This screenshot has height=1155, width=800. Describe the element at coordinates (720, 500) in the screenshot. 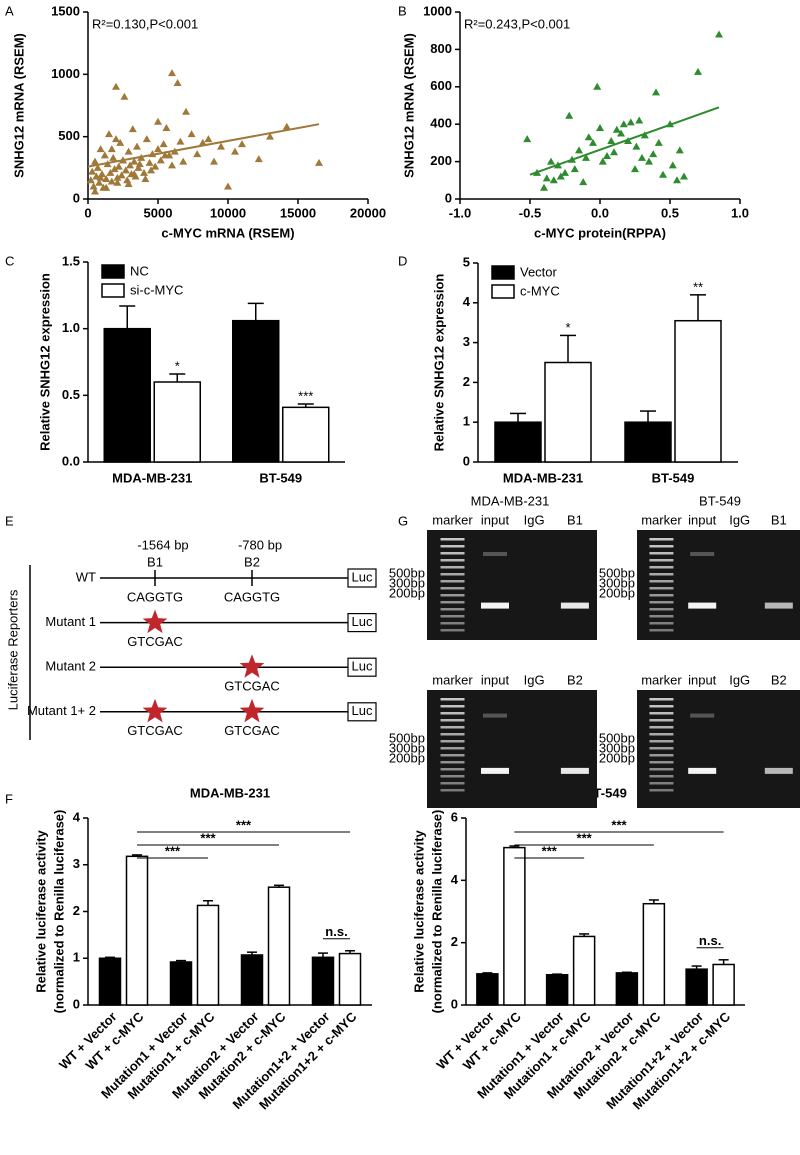

I see `gel-column-title: BT-549` at that location.